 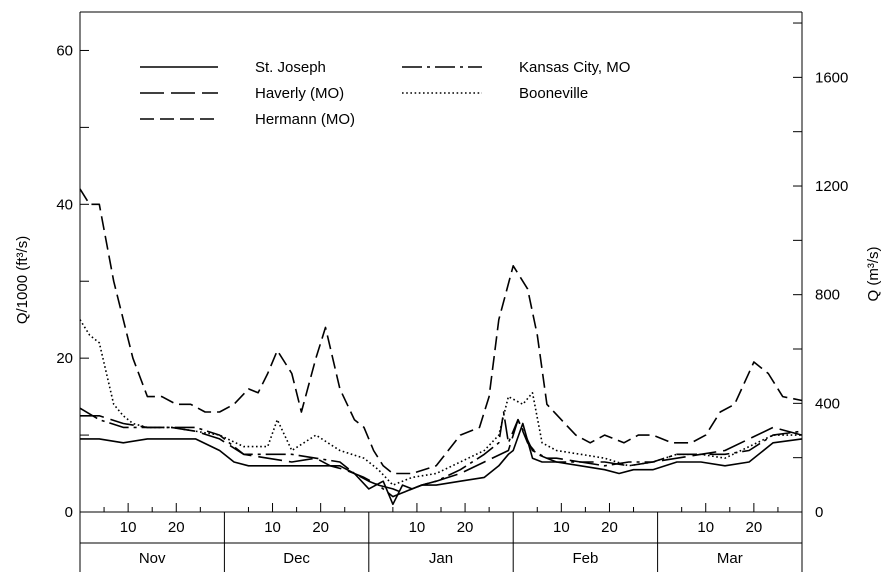 What do you see at coordinates (64, 204) in the screenshot?
I see `y-left-tick-label: 40` at bounding box center [64, 204].